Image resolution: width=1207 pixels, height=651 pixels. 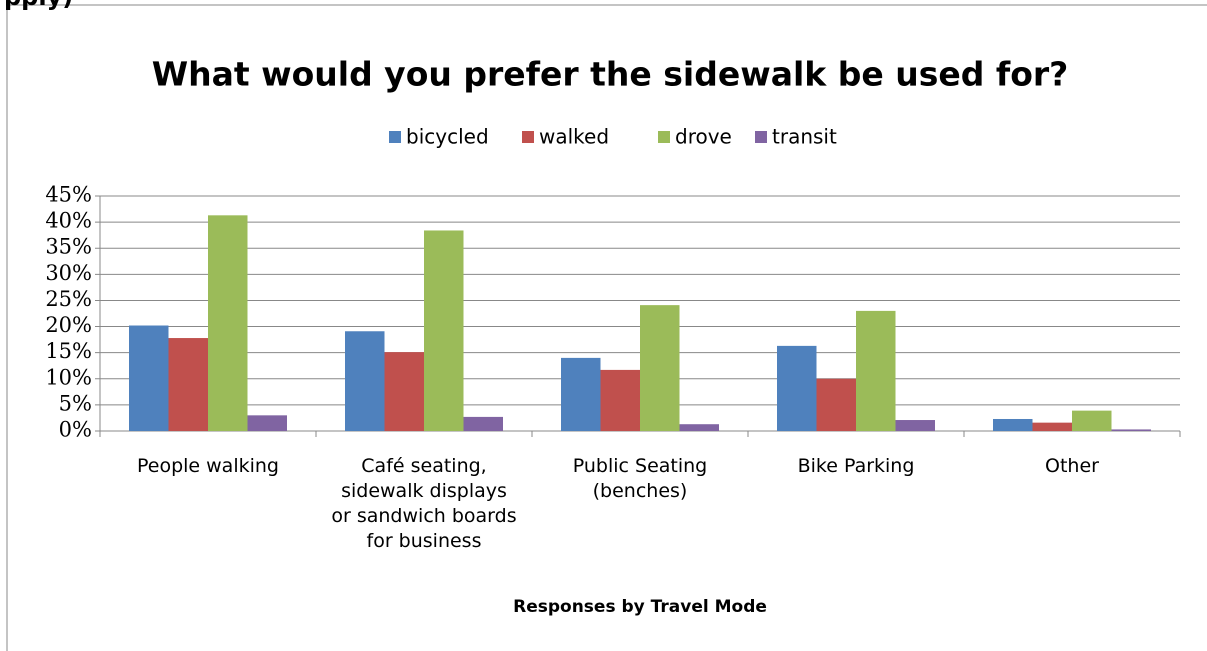 What do you see at coordinates (804, 137) in the screenshot?
I see `legend-label: transit` at bounding box center [804, 137].